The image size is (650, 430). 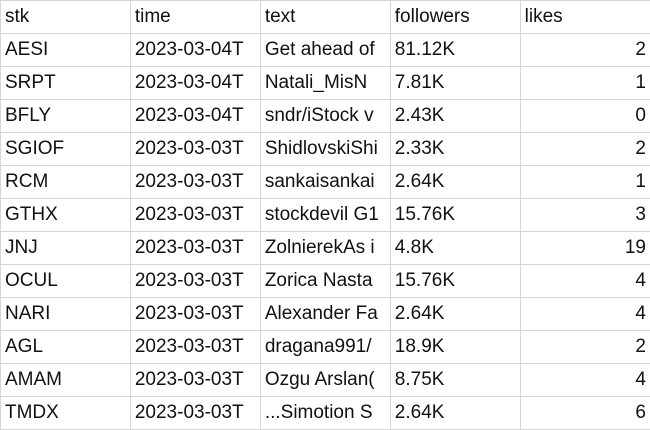 I want to click on header-cell-time: time, so click(x=195, y=17).